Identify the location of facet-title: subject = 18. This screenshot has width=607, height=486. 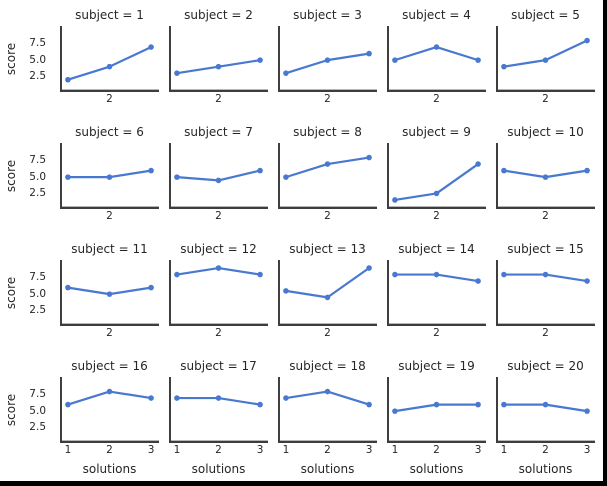
(327, 366).